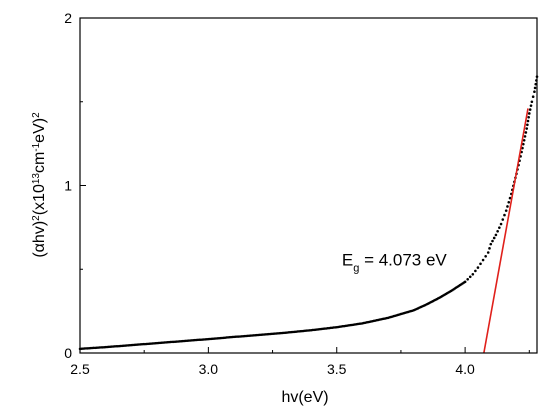 Image resolution: width=550 pixels, height=415 pixels. What do you see at coordinates (39, 247) in the screenshot?
I see `ylabel-part-1: α` at bounding box center [39, 247].